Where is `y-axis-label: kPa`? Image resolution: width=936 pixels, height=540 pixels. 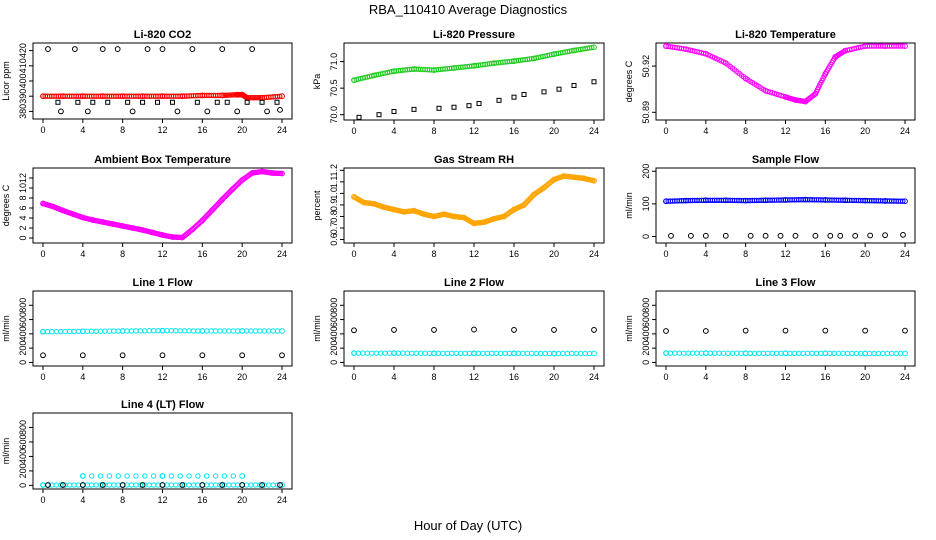 y-axis-label: kPa is located at coordinates (317, 82).